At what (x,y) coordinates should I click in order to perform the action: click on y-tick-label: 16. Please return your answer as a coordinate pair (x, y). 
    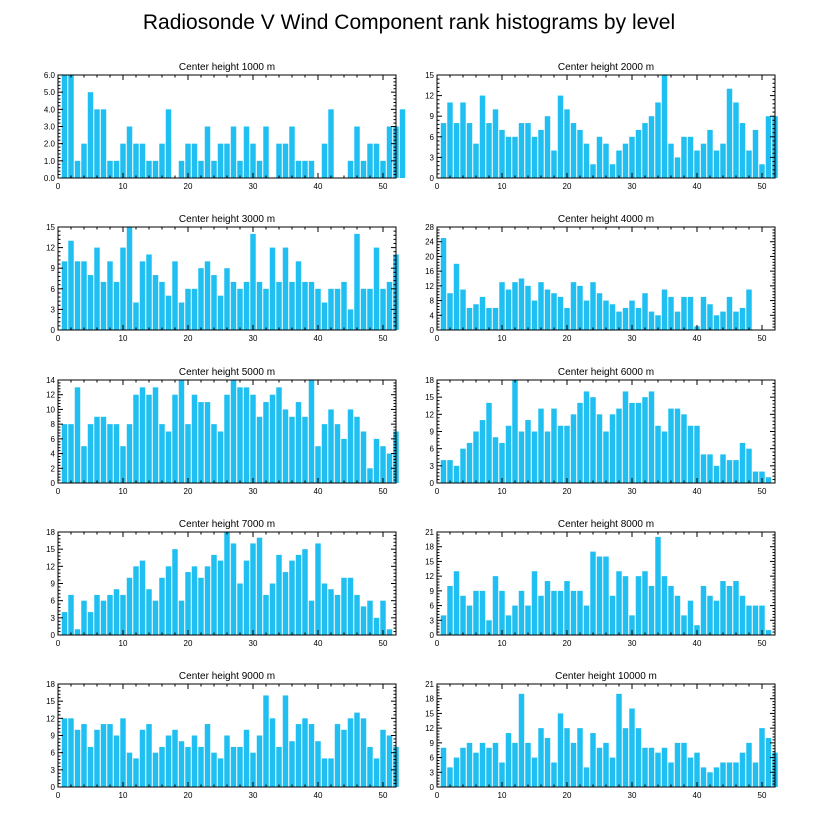
    Looking at the image, I should click on (429, 271).